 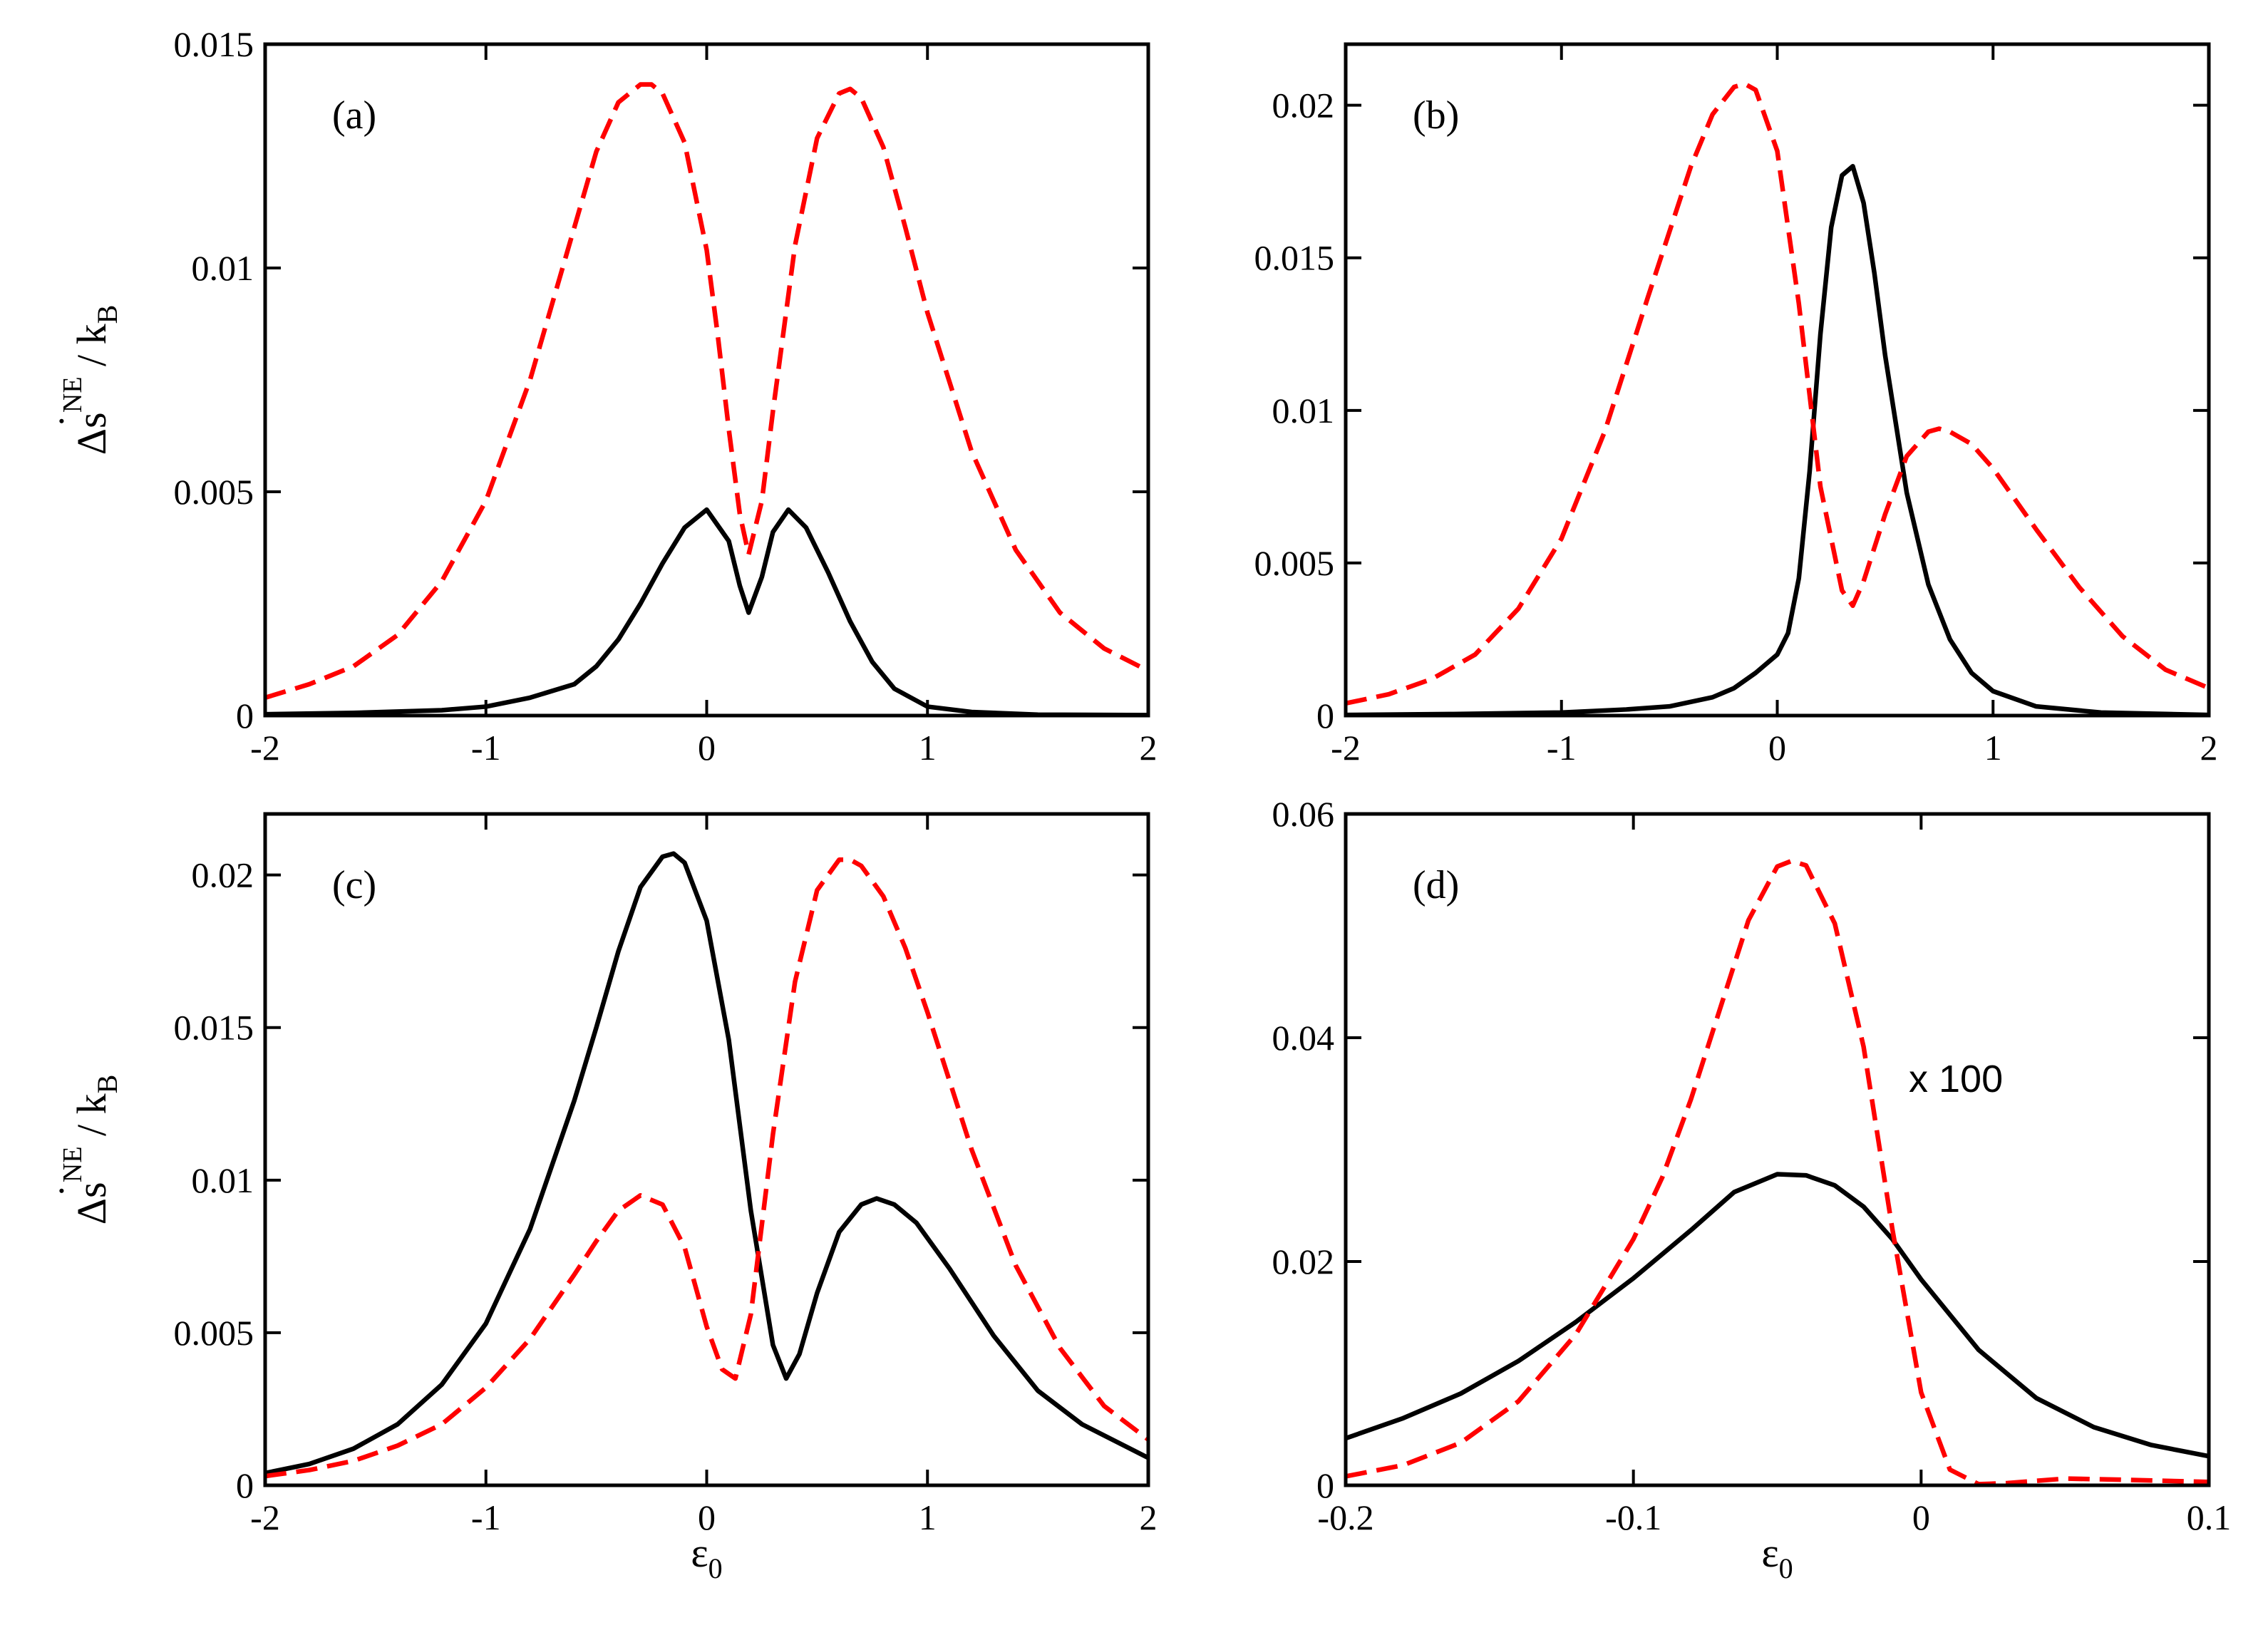 I want to click on y-tick-label-c: 0.02, so click(x=223, y=875).